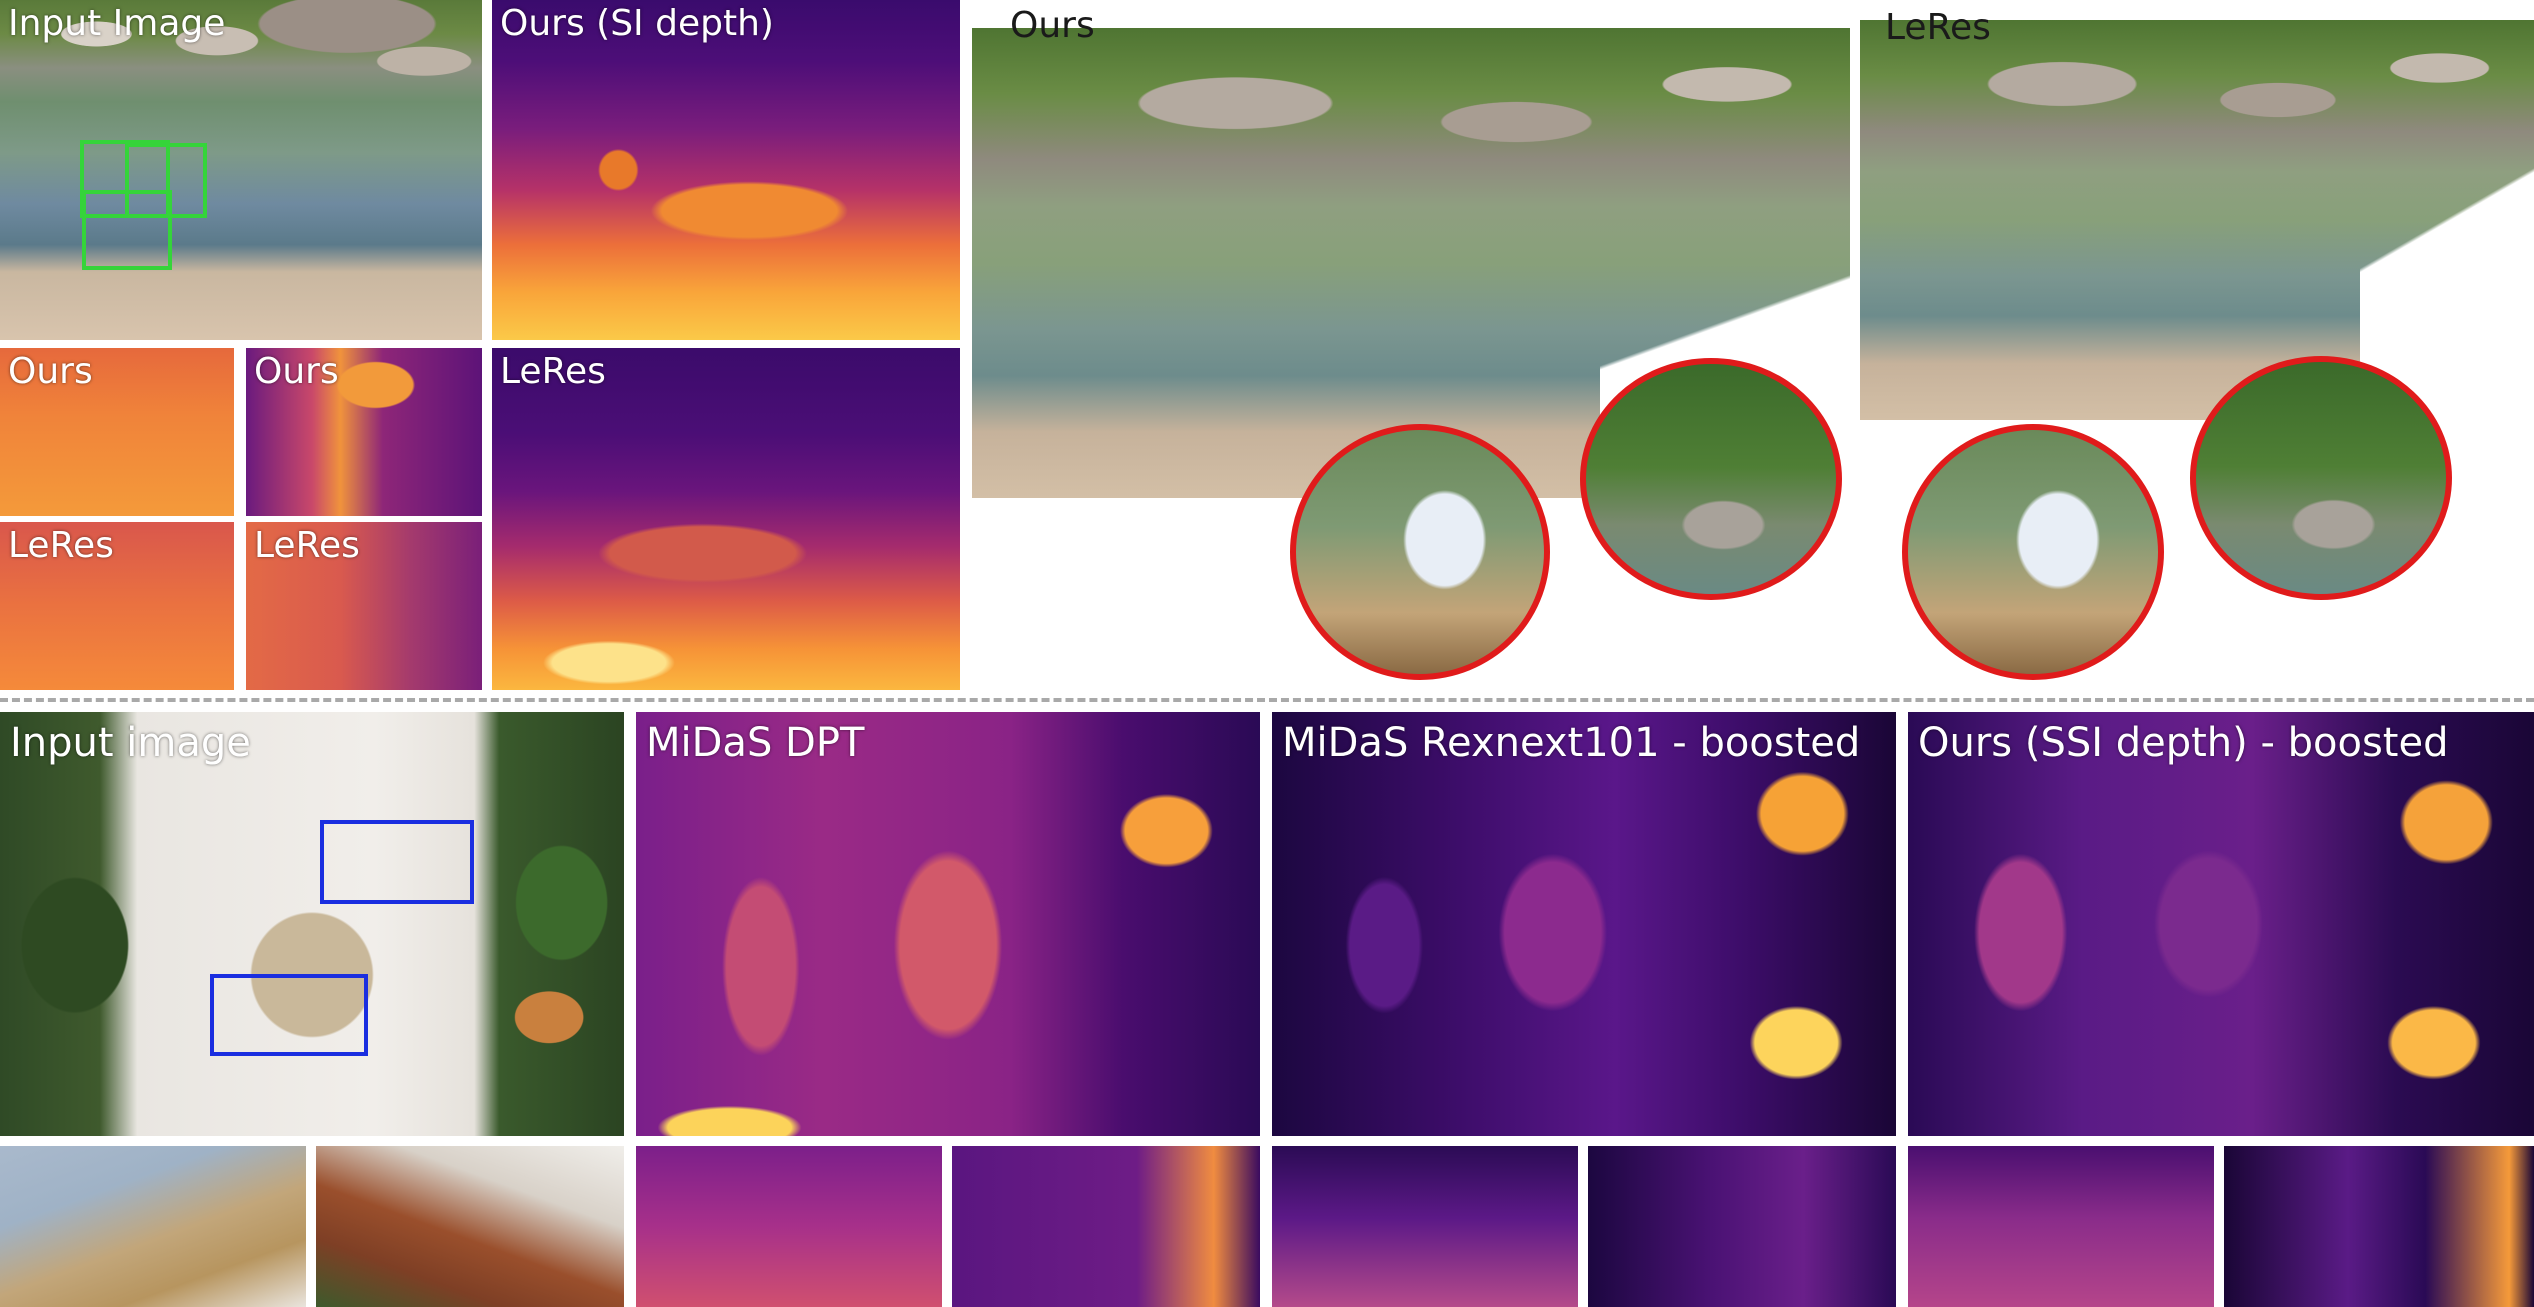 The image size is (2534, 1307). What do you see at coordinates (364, 432) in the screenshot?
I see `crop-ours-2: Ours` at bounding box center [364, 432].